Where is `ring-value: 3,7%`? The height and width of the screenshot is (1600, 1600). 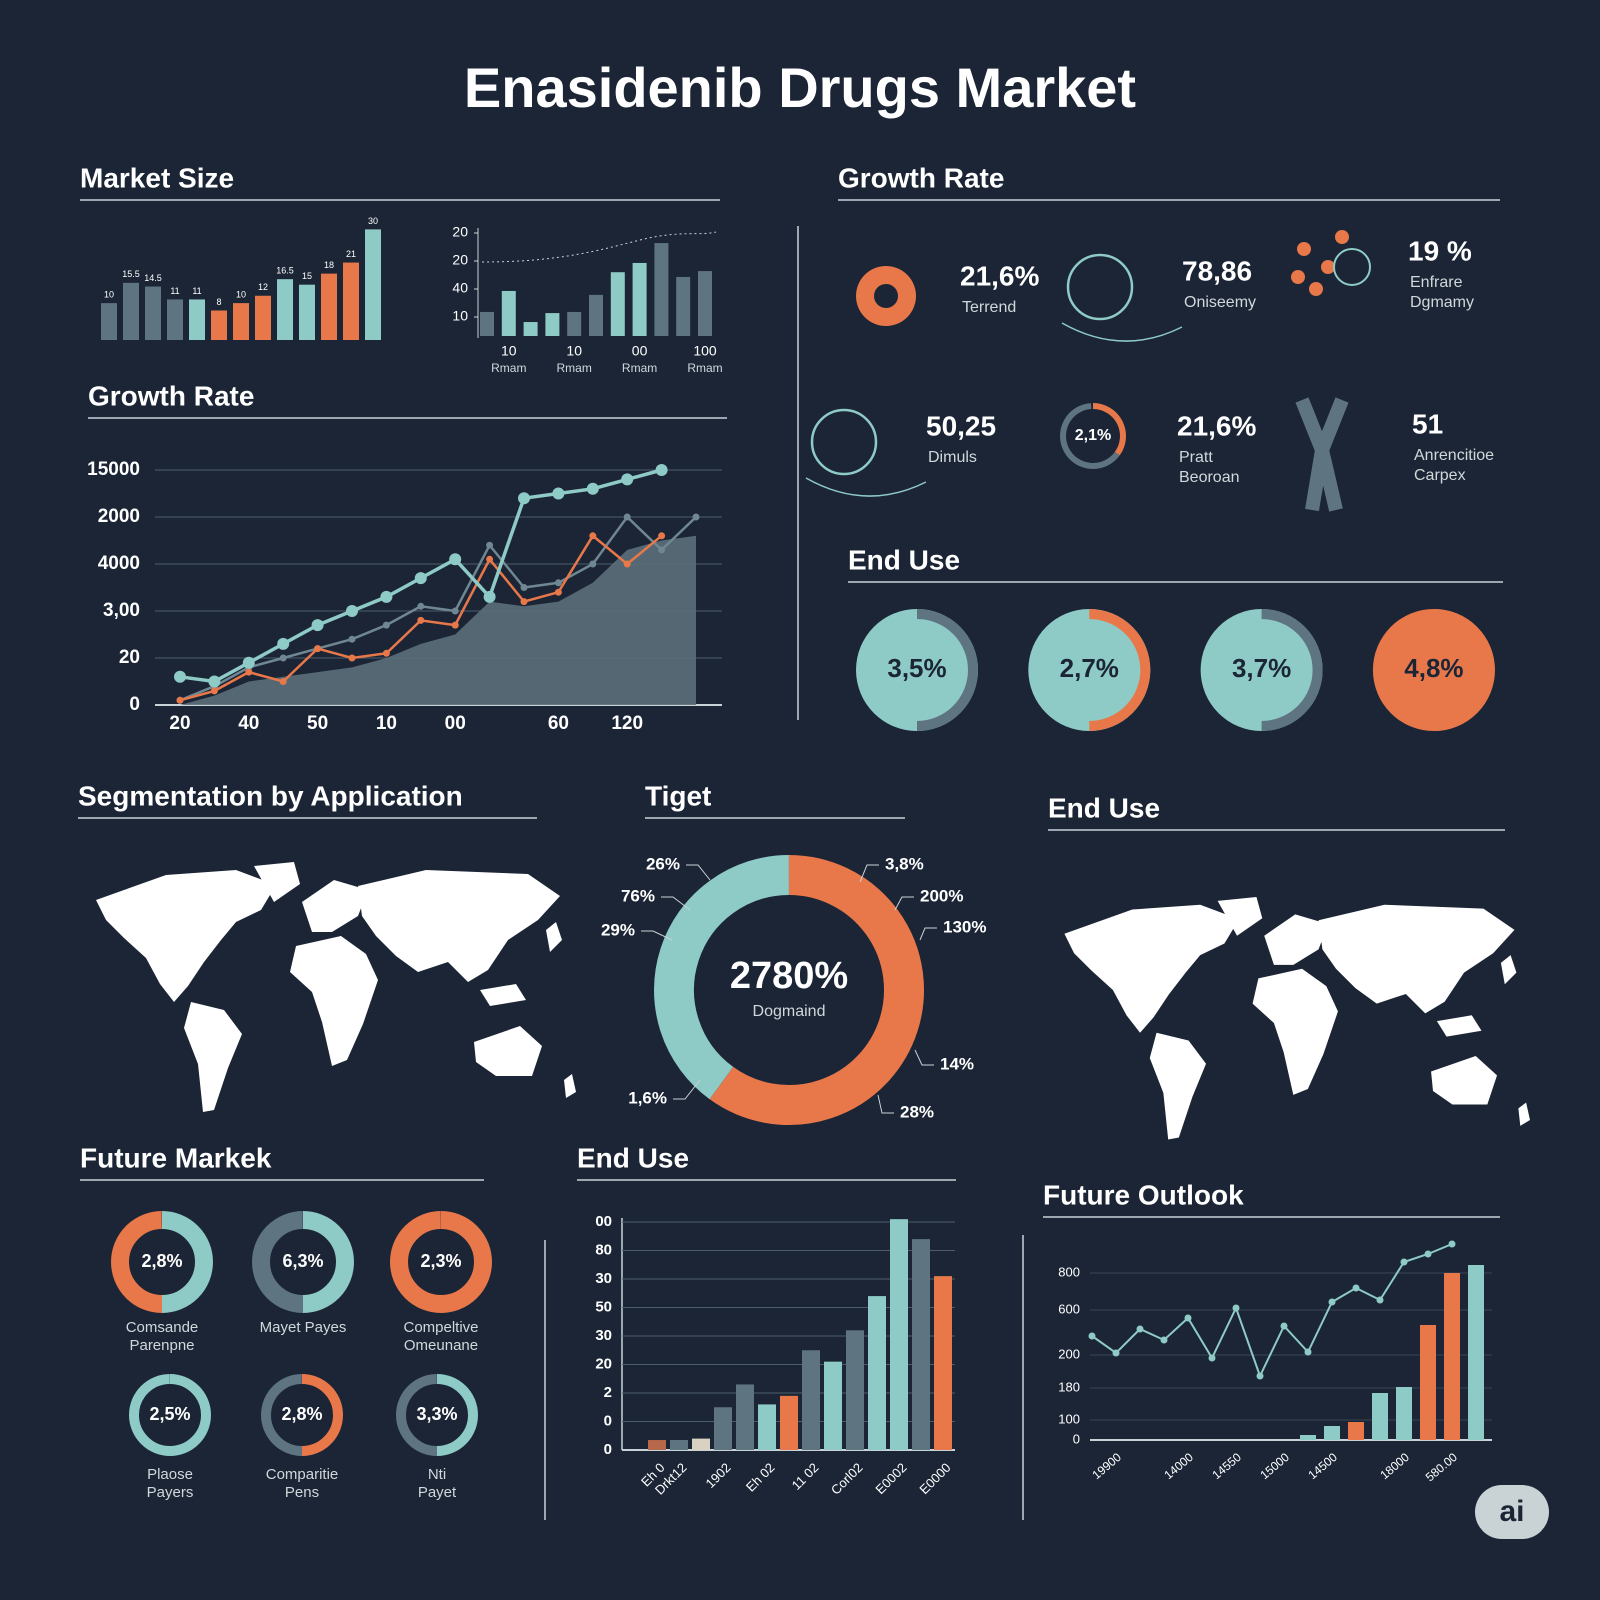 ring-value: 3,7% is located at coordinates (1261, 668).